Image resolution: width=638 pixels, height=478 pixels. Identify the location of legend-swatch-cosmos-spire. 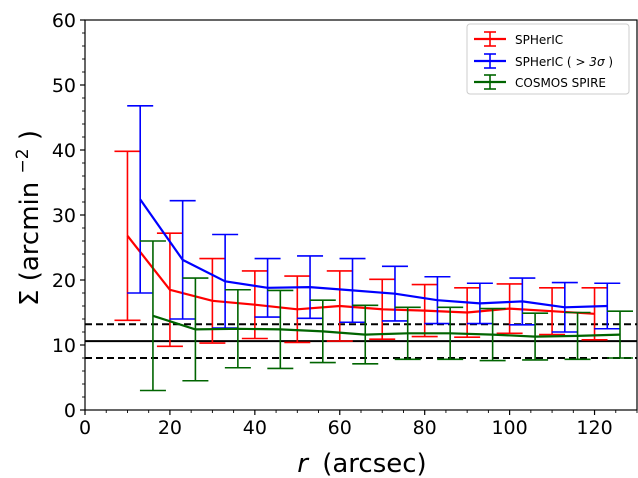
(490, 82).